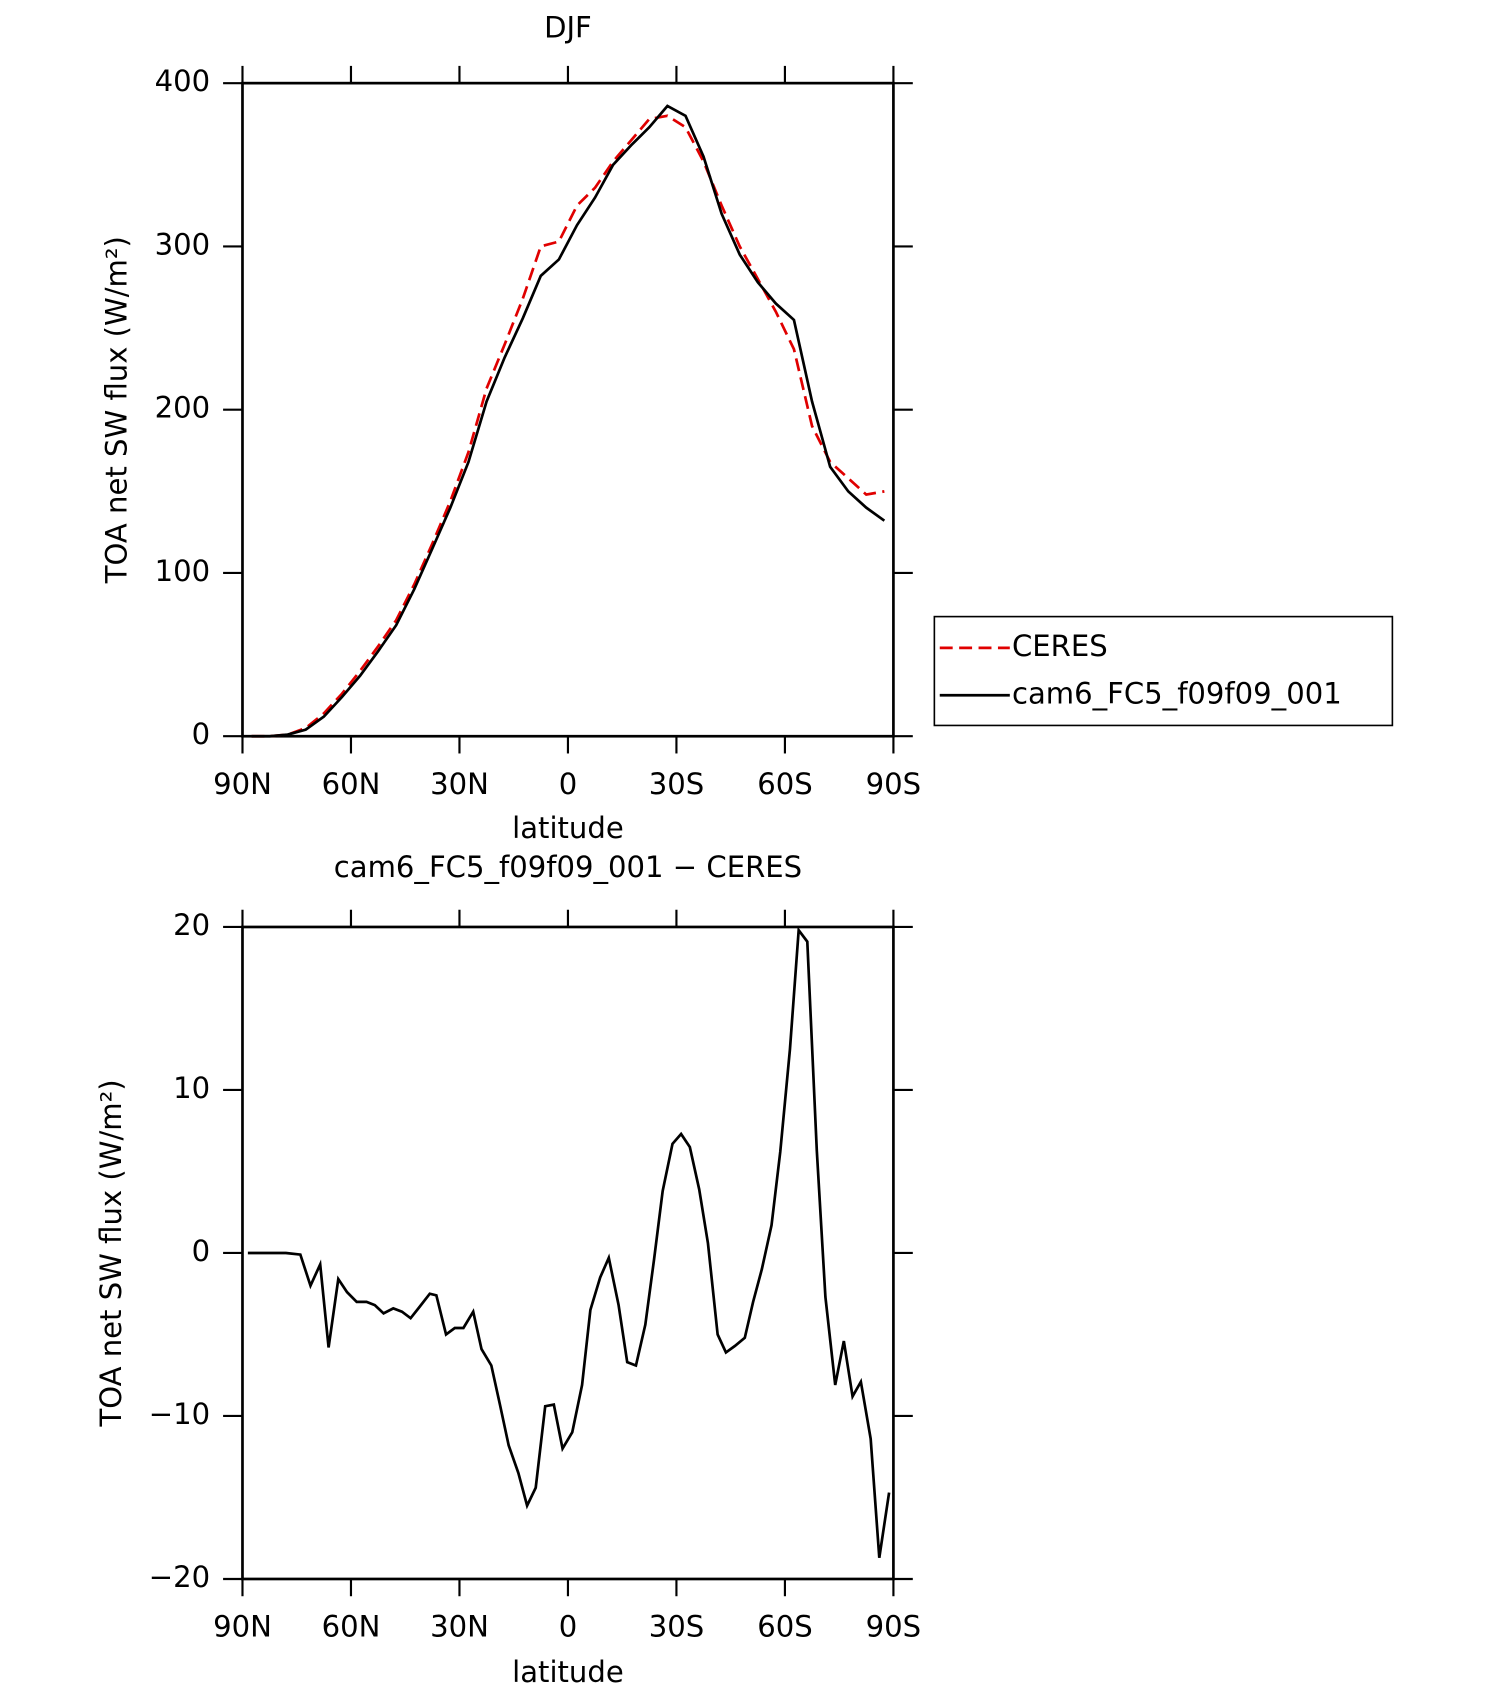 The image size is (1498, 1702). Describe the element at coordinates (1163, 671) in the screenshot. I see `legend-box` at that location.